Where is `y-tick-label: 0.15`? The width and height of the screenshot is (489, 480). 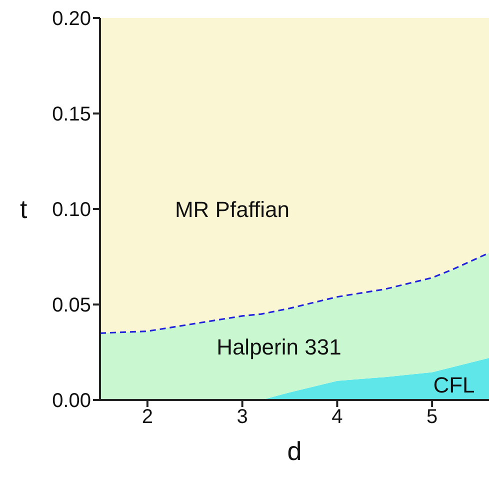 y-tick-label: 0.15 is located at coordinates (71, 115).